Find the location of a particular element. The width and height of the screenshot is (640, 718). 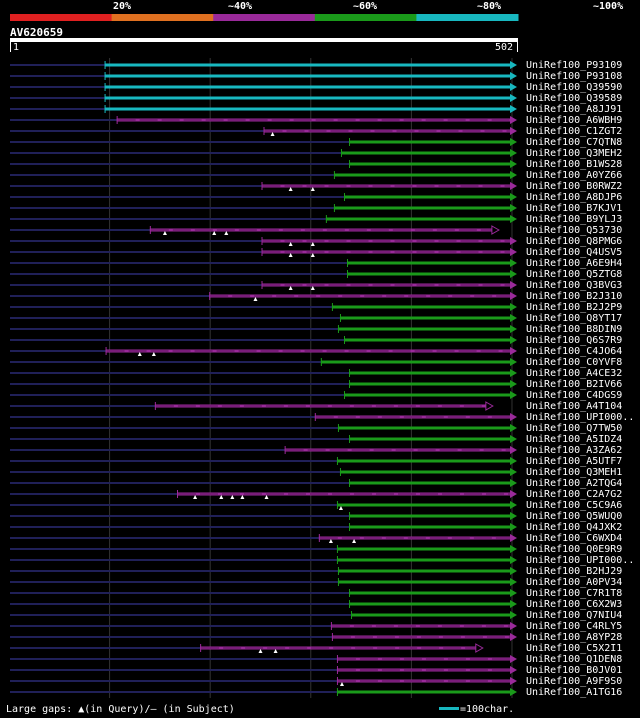

legend-label-100: ~100% is located at coordinates (608, 6).